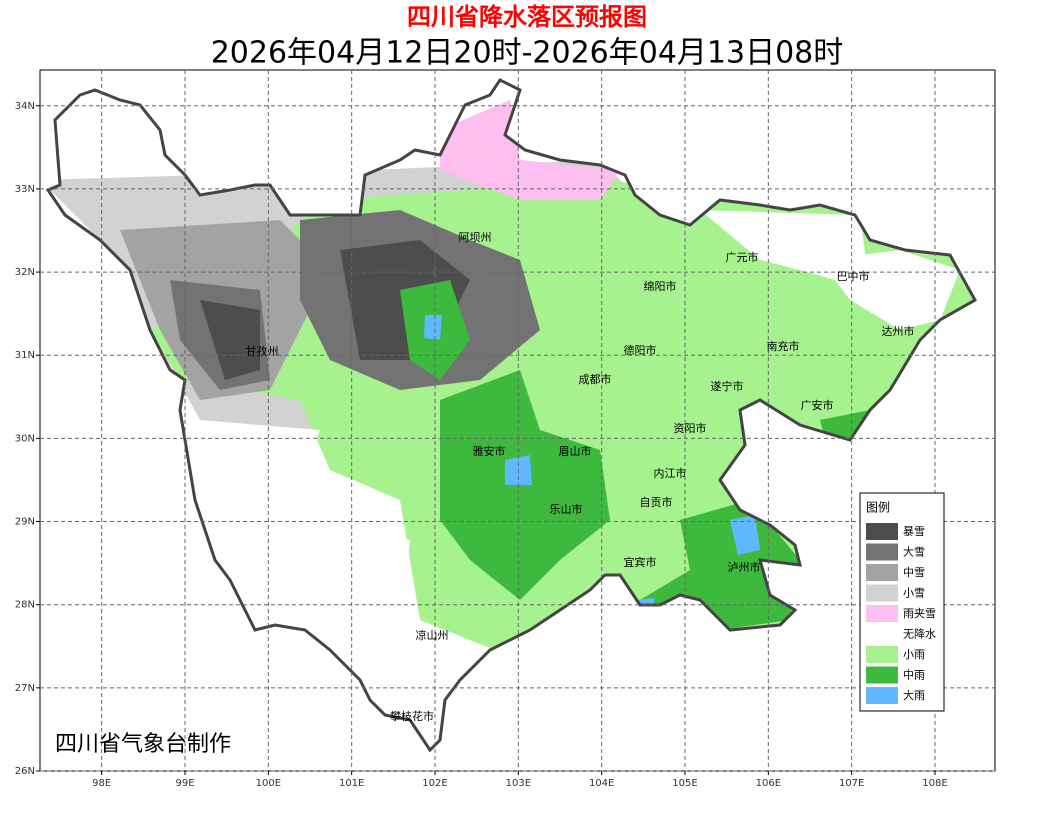 Image resolution: width=1055 pixels, height=825 pixels. Describe the element at coordinates (412, 716) in the screenshot. I see `city-label: 攀枝花市` at that location.